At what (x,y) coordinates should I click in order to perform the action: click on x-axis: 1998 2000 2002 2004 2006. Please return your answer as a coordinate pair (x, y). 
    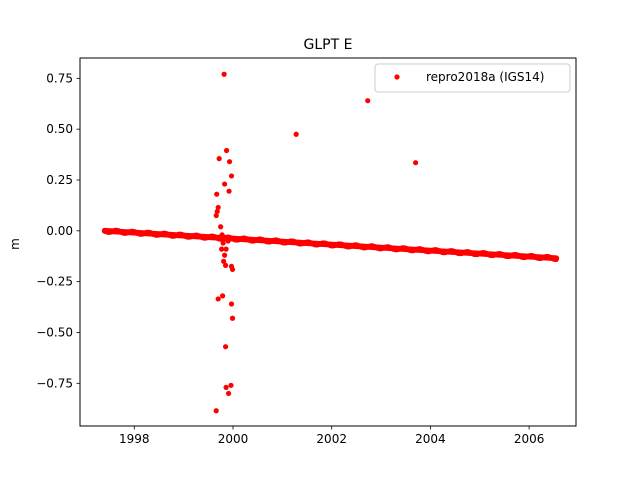
    Looking at the image, I should click on (331, 436).